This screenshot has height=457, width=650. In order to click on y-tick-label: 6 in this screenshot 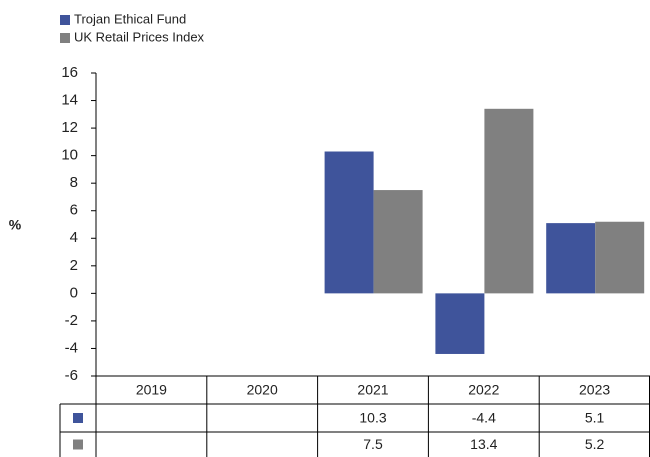, I will do `click(74, 210)`.